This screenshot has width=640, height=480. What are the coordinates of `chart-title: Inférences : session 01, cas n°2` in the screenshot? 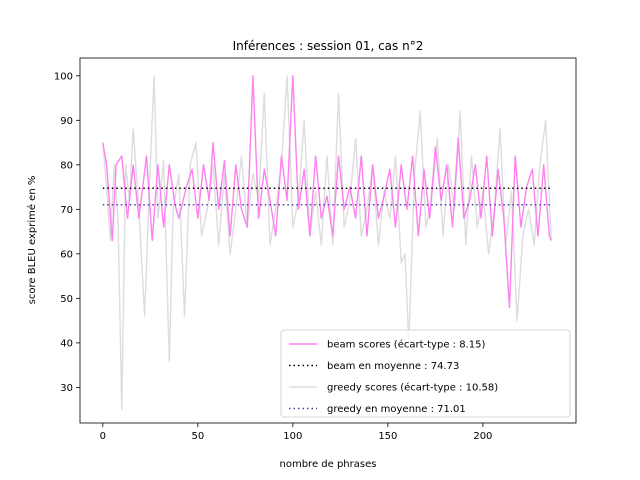 It's located at (328, 46).